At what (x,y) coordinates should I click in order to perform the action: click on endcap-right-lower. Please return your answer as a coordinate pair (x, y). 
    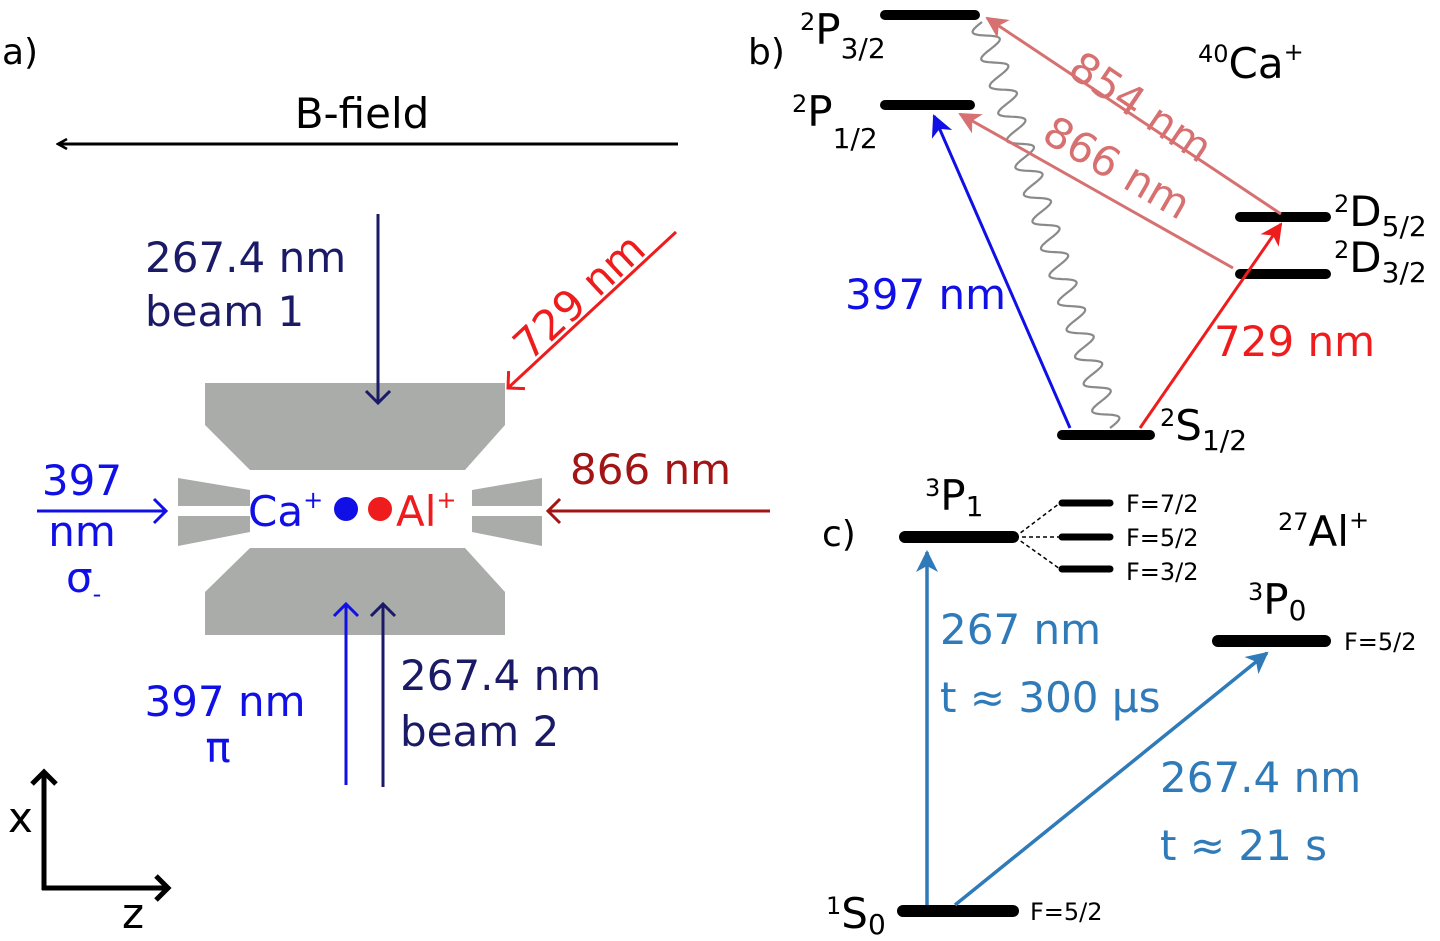
    Looking at the image, I should click on (507, 531).